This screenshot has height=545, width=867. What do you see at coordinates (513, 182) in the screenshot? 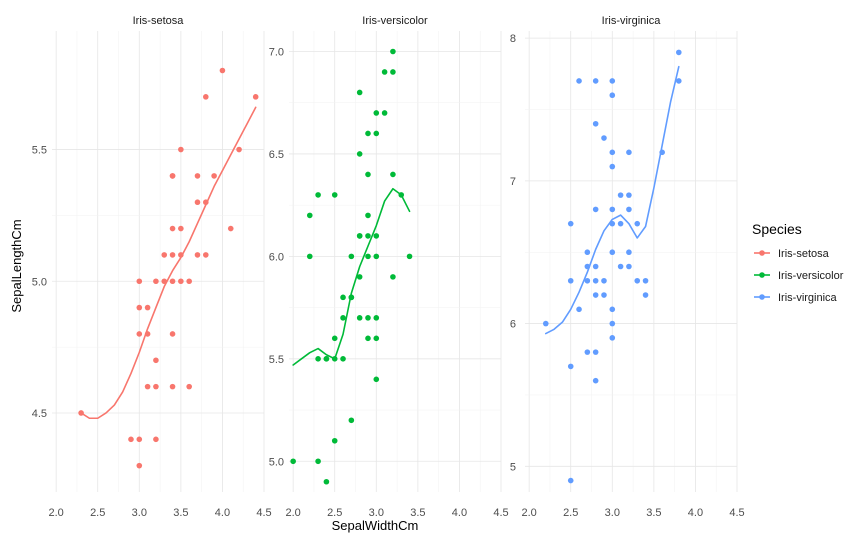
I see `y-tick-label: 7` at bounding box center [513, 182].